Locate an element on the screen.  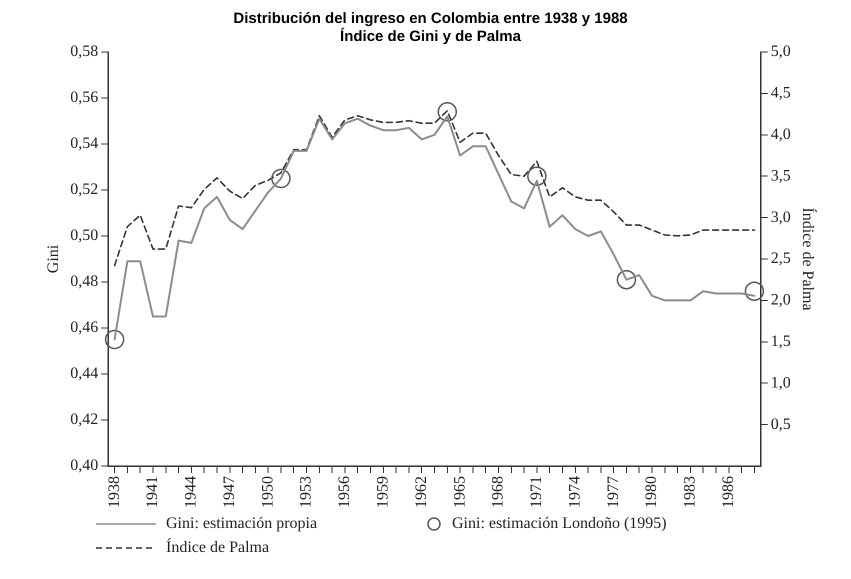
chart-title: Distribución del ingreso en Colombia entre 1938 y 1988 is located at coordinates (430, 19).